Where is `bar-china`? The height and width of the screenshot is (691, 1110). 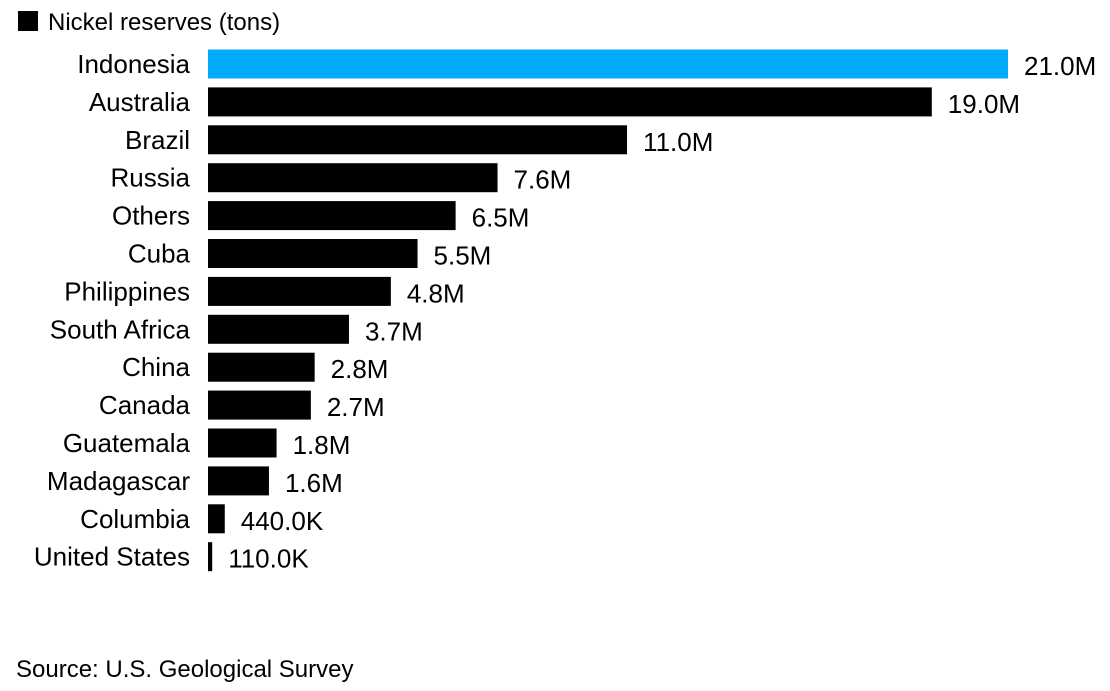 bar-china is located at coordinates (261, 367).